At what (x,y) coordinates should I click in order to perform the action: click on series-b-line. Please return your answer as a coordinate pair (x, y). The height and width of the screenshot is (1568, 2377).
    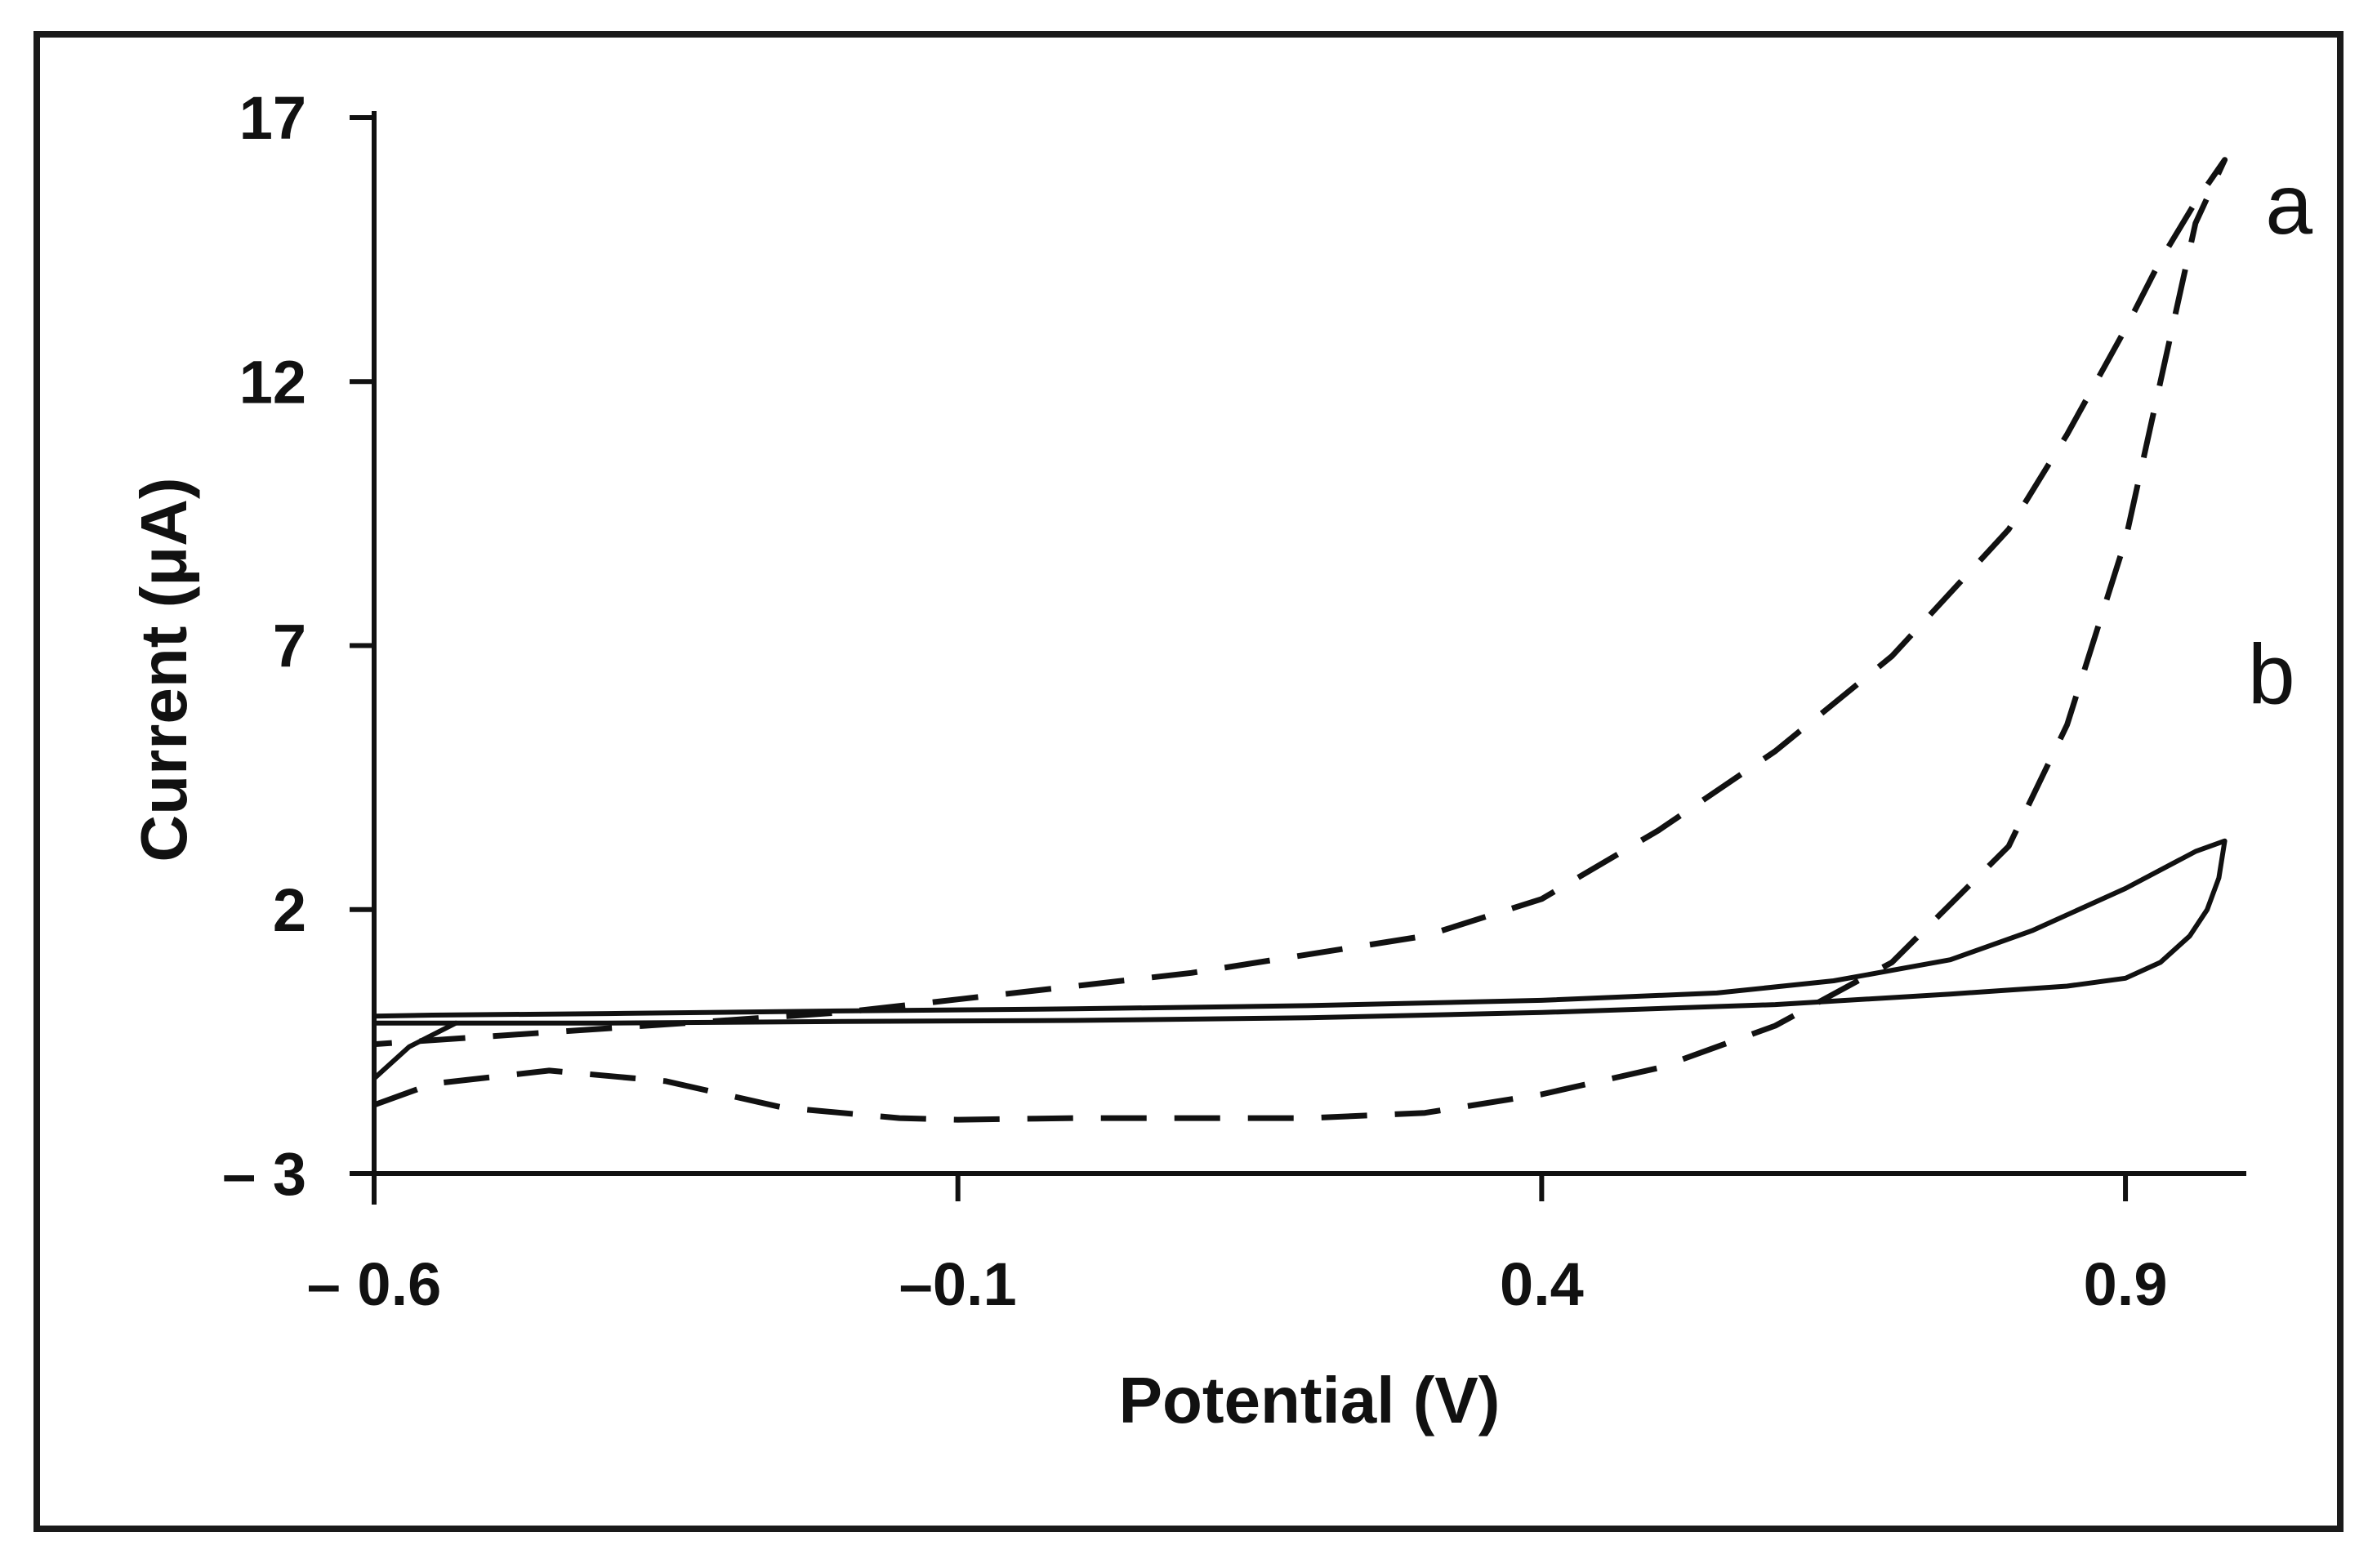
    Looking at the image, I should click on (1300, 932).